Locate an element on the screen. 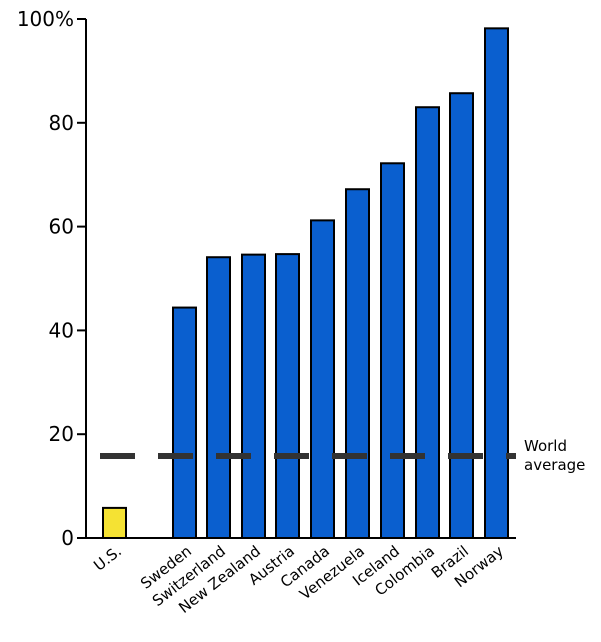  world-average-label: World average is located at coordinates (554, 455).